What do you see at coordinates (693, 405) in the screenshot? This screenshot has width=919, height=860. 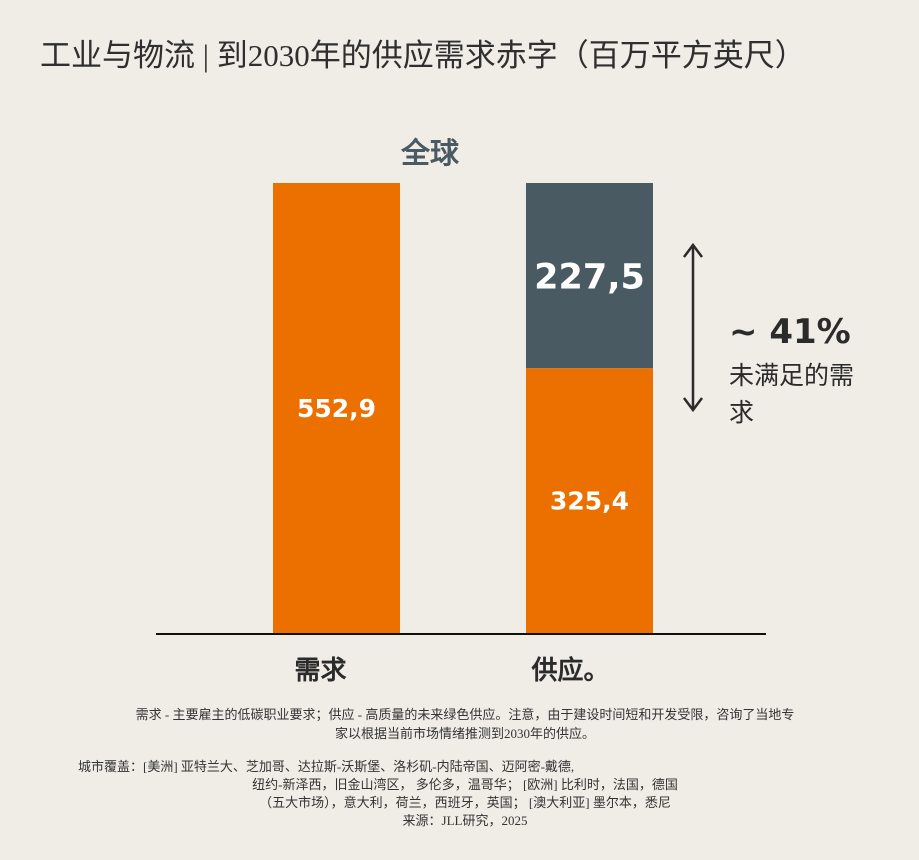 I see `gap-arrow-head-down` at bounding box center [693, 405].